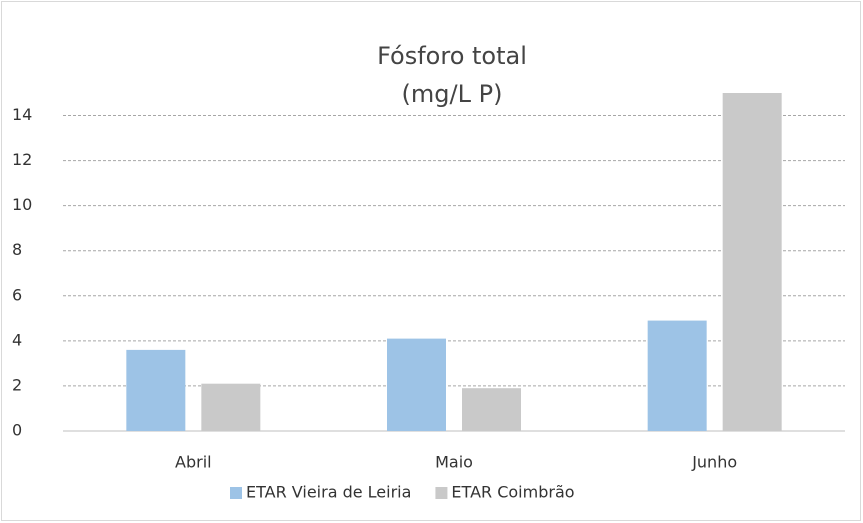  I want to click on y-tick-label: 12, so click(22, 159).